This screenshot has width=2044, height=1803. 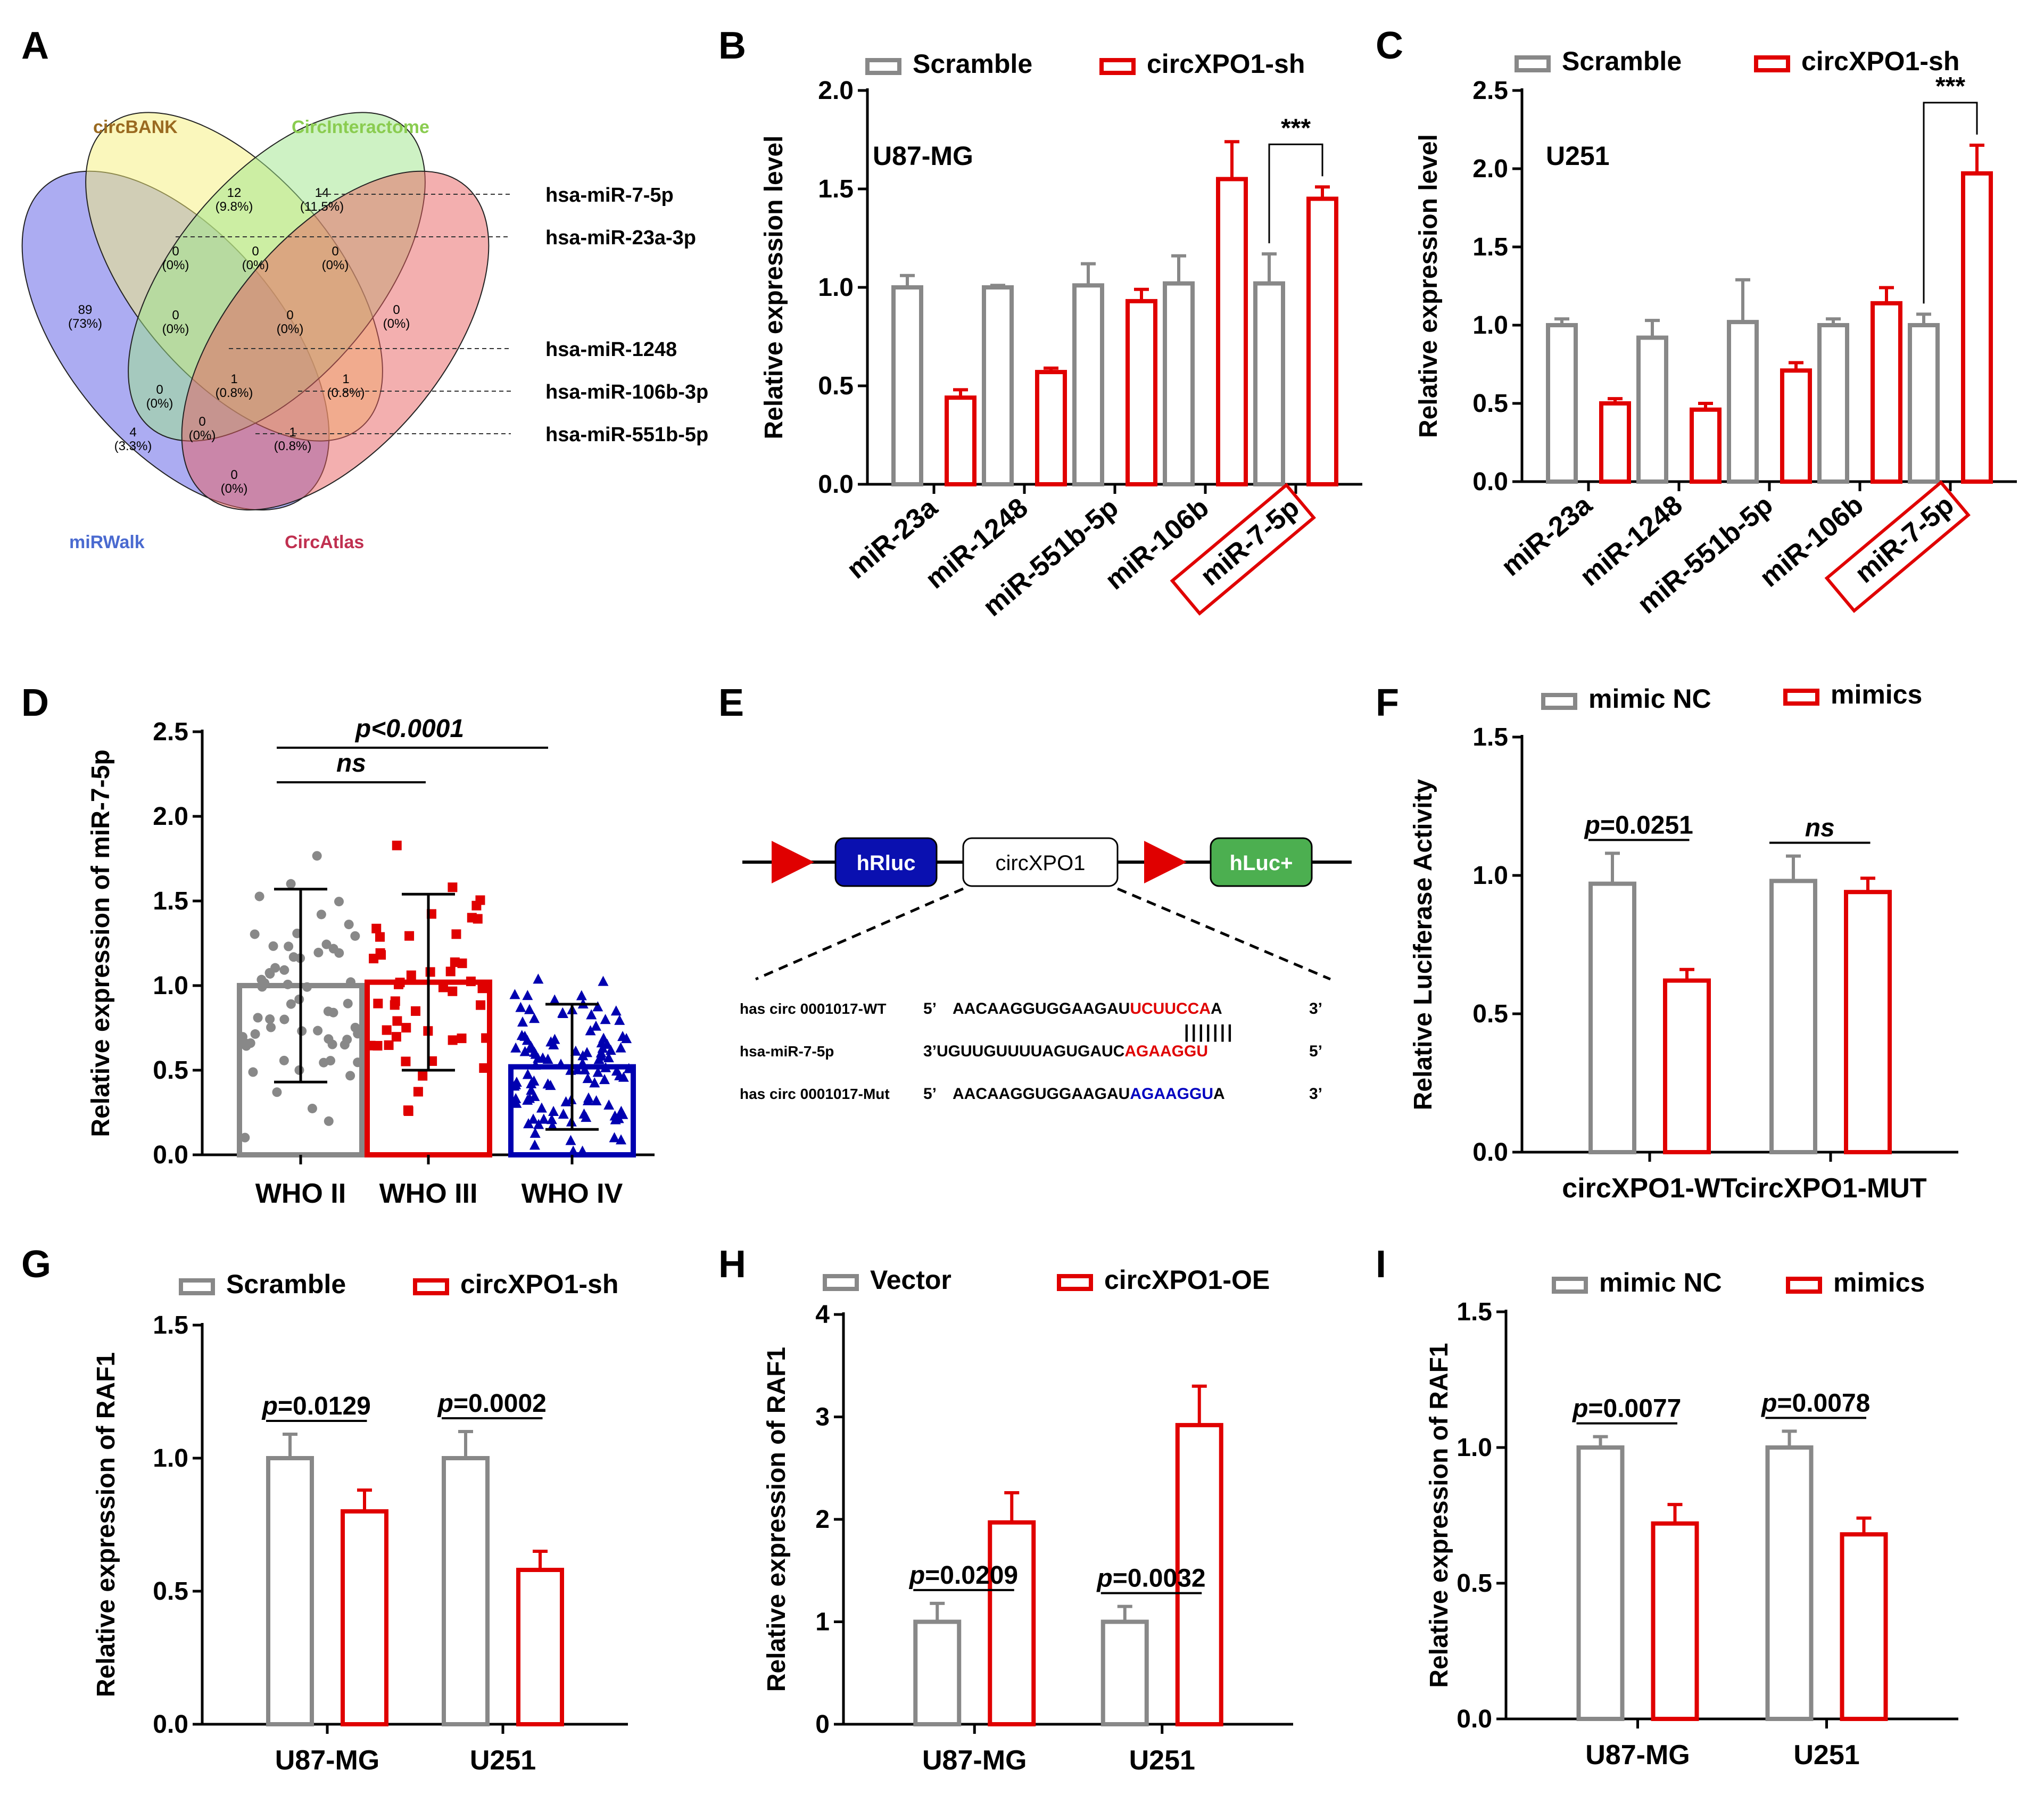 What do you see at coordinates (886, 862) in the screenshot?
I see `hrluc-box` at bounding box center [886, 862].